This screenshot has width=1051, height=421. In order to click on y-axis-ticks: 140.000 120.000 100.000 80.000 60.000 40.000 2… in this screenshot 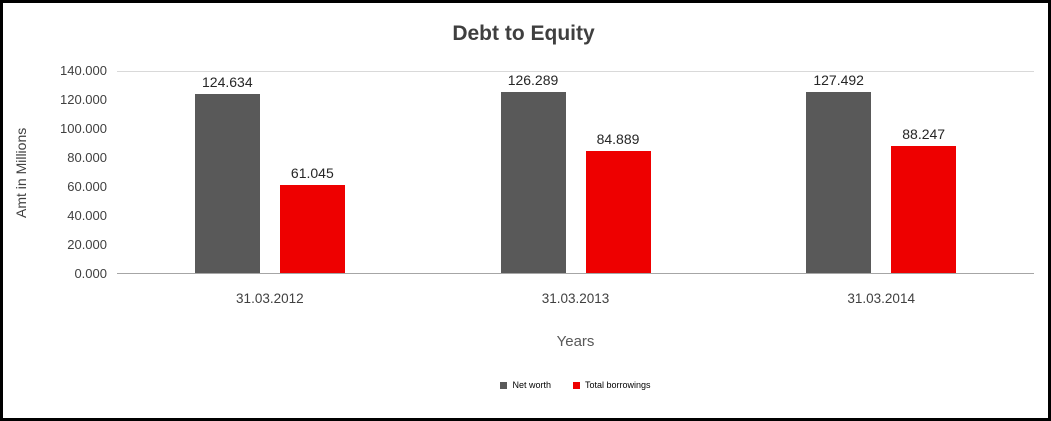, I will do `click(80, 172)`.